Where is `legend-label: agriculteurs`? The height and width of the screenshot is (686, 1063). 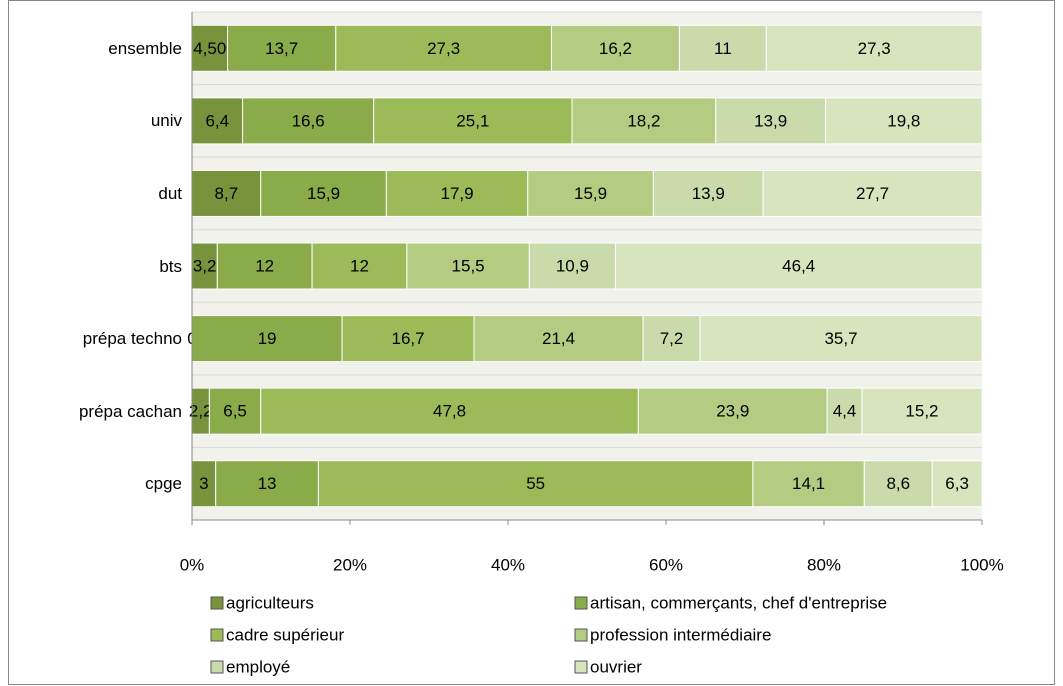
legend-label: agriculteurs is located at coordinates (270, 602).